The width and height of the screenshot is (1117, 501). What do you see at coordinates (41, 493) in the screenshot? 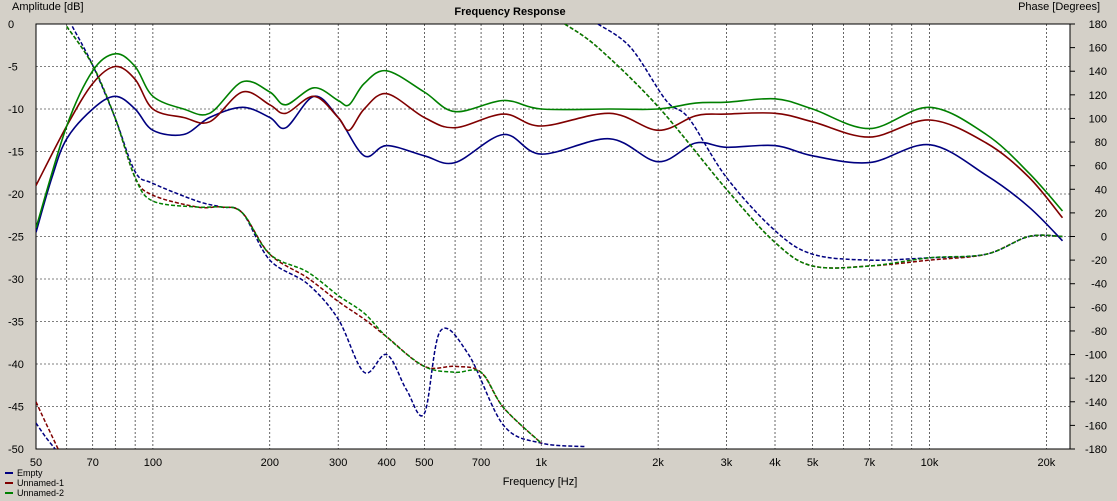
I see `legend-label: Unnamed-2` at bounding box center [41, 493].